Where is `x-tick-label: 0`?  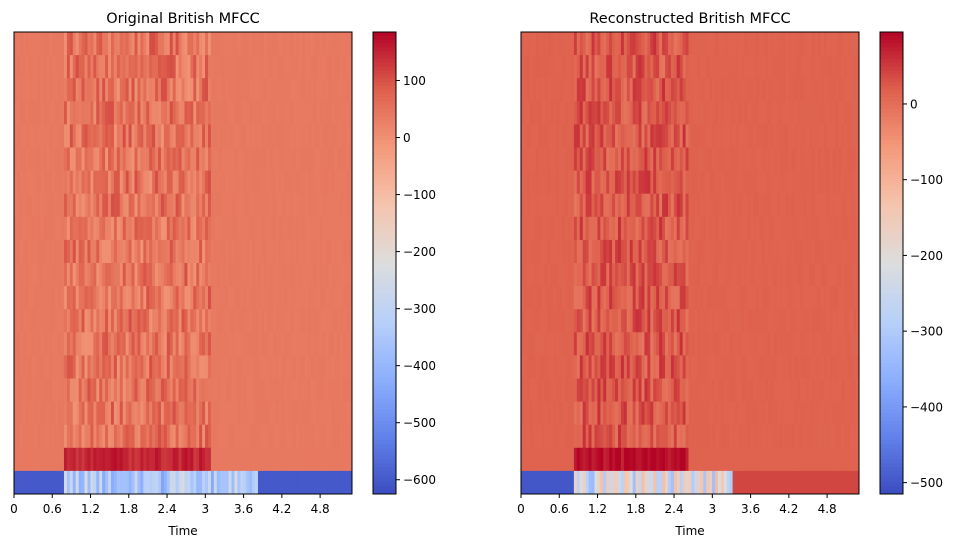
x-tick-label: 0 is located at coordinates (521, 509).